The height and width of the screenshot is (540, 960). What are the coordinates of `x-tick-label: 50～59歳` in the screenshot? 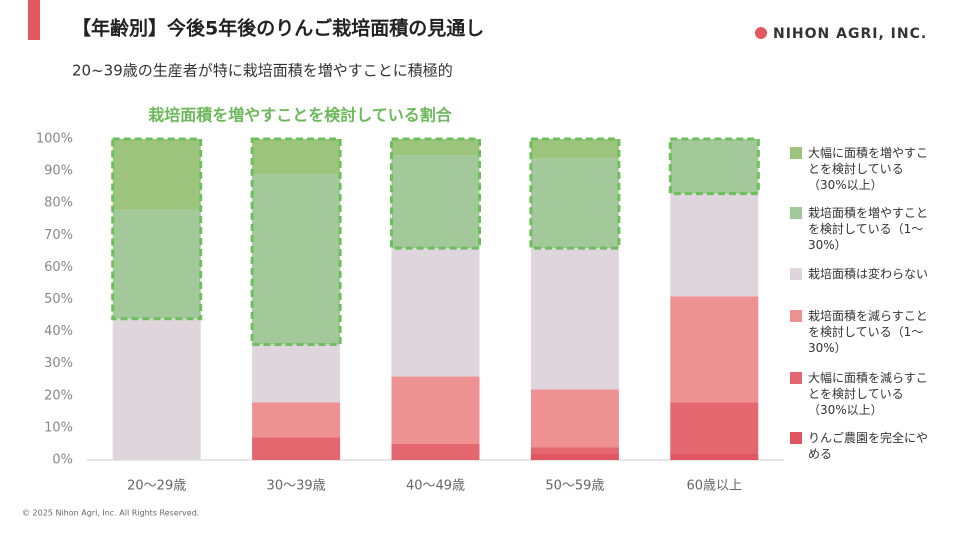 It's located at (574, 486).